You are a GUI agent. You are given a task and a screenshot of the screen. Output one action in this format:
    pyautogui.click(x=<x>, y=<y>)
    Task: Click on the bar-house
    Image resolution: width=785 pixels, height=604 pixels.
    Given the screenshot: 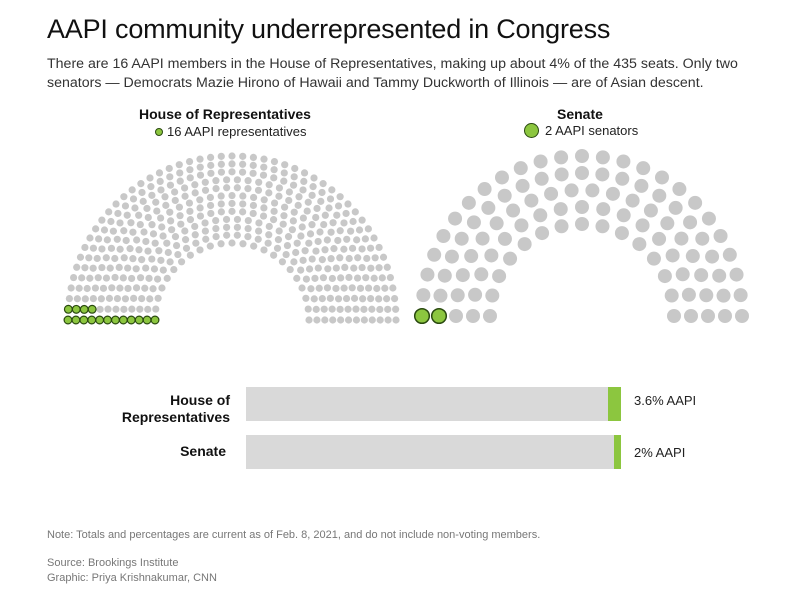 What is the action you would take?
    pyautogui.click(x=614, y=404)
    